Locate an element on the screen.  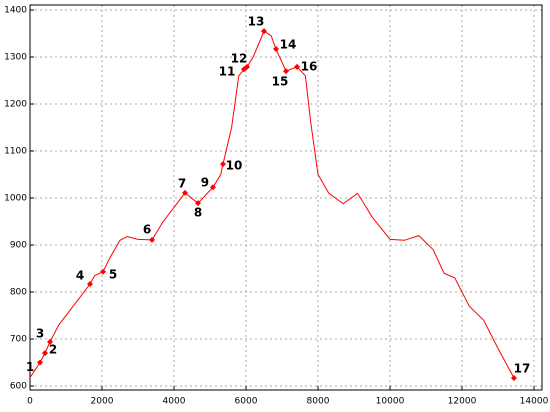
y-tick-label: 1300 is located at coordinates (15, 58).